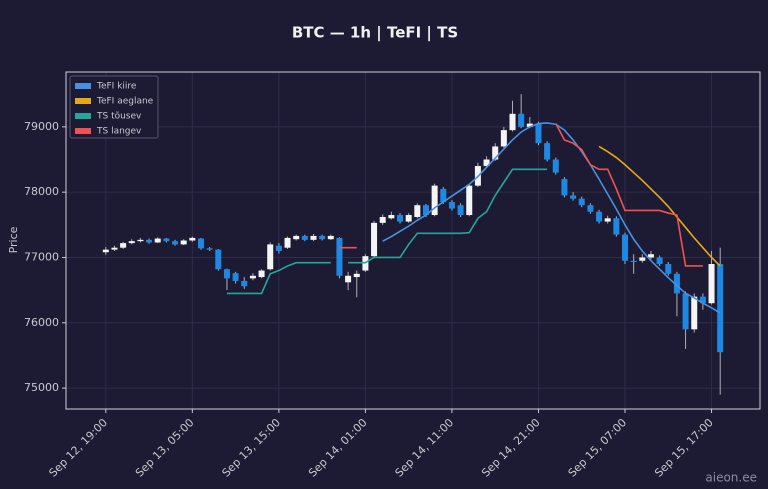 This screenshot has height=489, width=768. What do you see at coordinates (125, 102) in the screenshot?
I see `legend-label: TeFI aeglane` at bounding box center [125, 102].